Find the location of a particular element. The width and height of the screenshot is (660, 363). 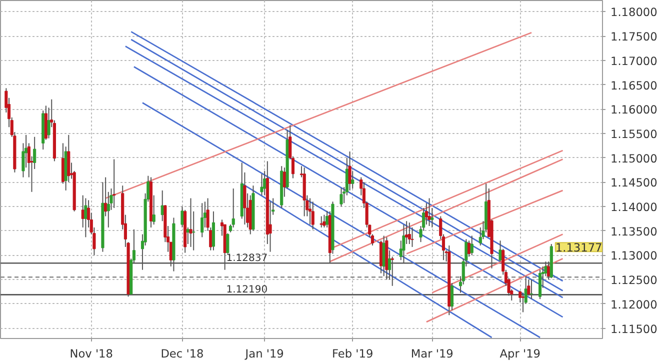

y-tick-label: 1.14000 is located at coordinates (634, 207).